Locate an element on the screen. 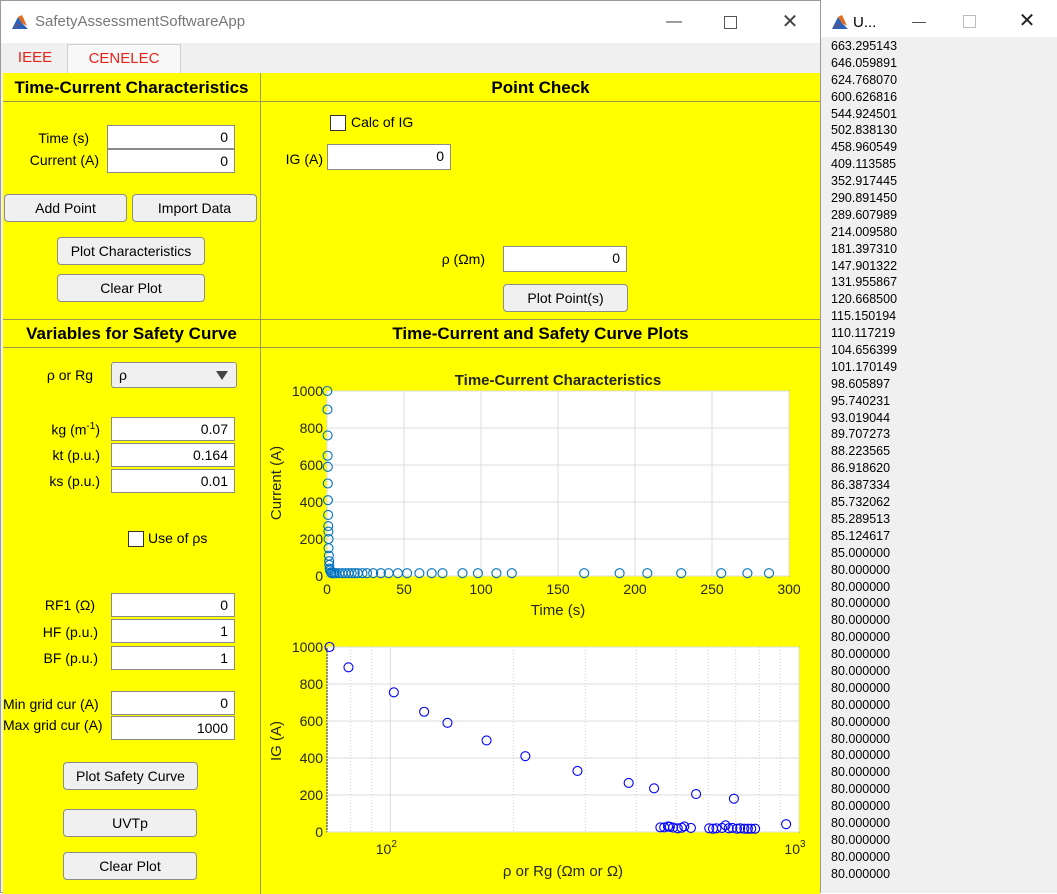 This screenshot has height=894, width=1057. uvt-list-item: 214.009580 is located at coordinates (864, 231).